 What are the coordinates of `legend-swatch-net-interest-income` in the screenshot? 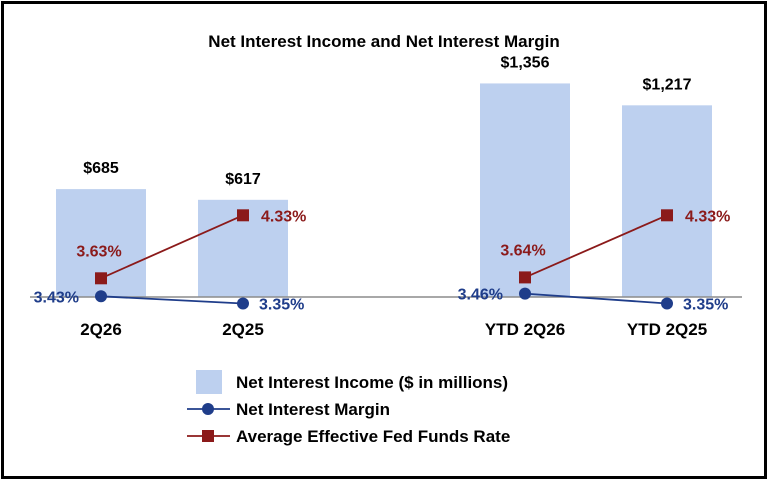 It's located at (209, 382).